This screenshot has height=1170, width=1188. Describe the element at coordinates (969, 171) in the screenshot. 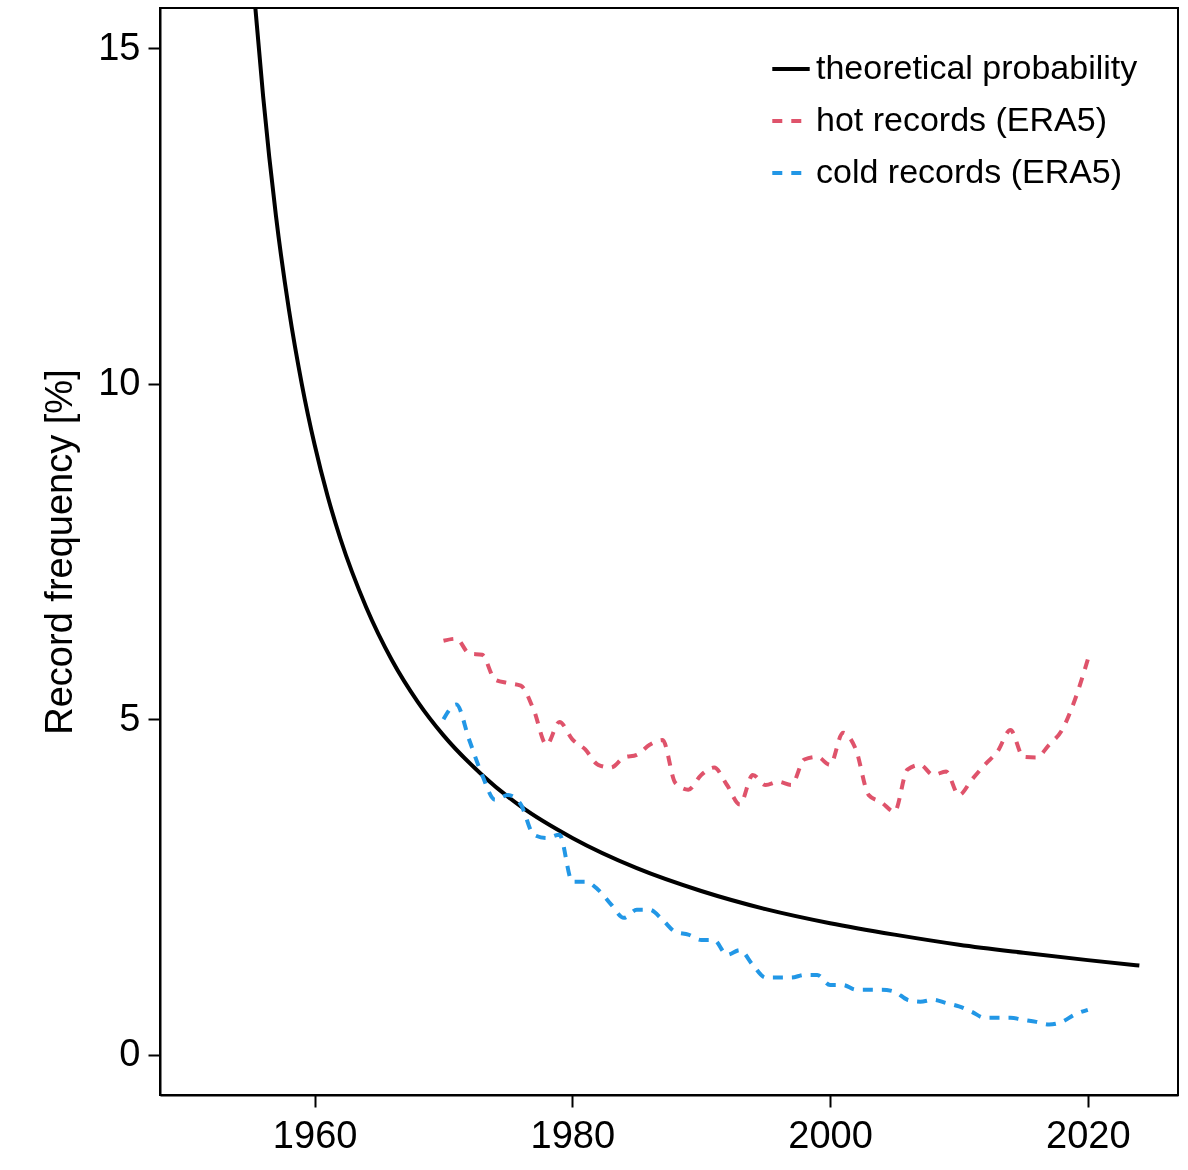

I see `legend-label: cold records (ERA5)` at that location.